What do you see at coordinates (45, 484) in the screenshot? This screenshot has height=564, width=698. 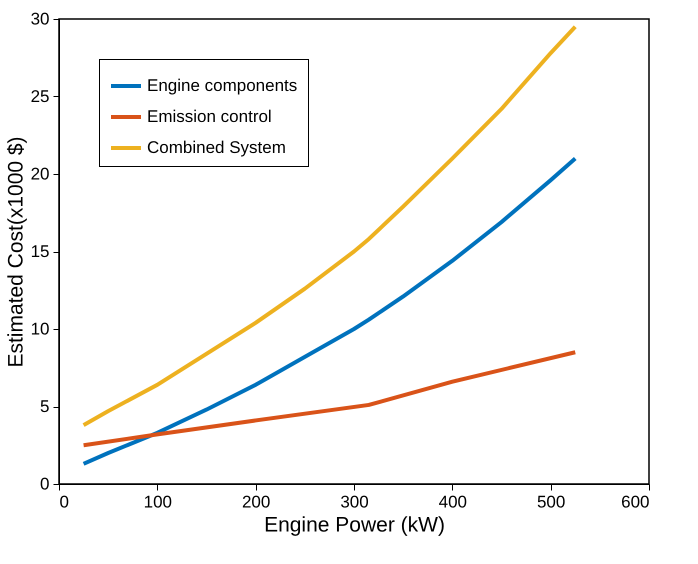 I see `y-tick-label: 0` at bounding box center [45, 484].